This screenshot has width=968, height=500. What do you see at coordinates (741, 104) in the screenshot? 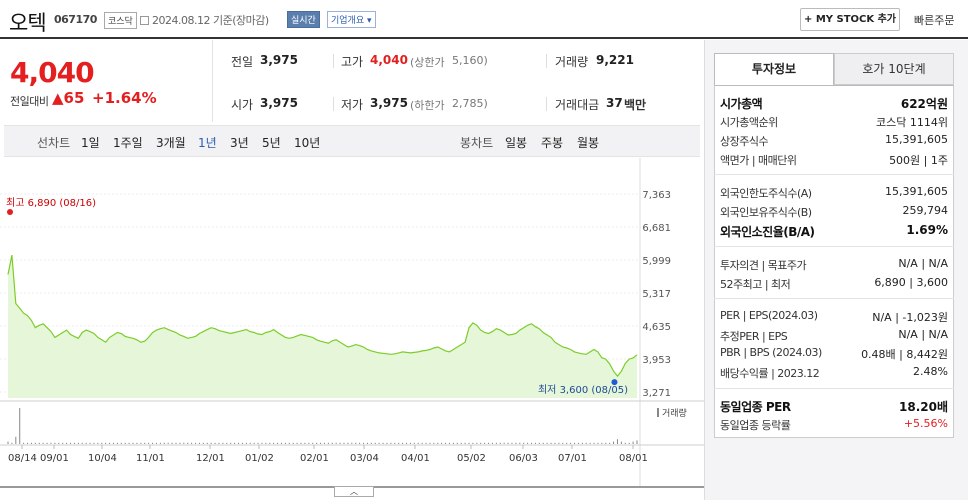
I see `info-label: 시가총액` at bounding box center [741, 104].